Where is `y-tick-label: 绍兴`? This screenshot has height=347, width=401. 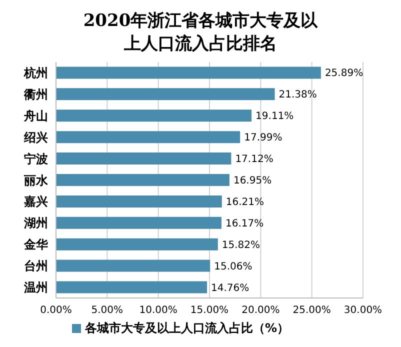 y-tick-label: 绍兴 is located at coordinates (35, 137).